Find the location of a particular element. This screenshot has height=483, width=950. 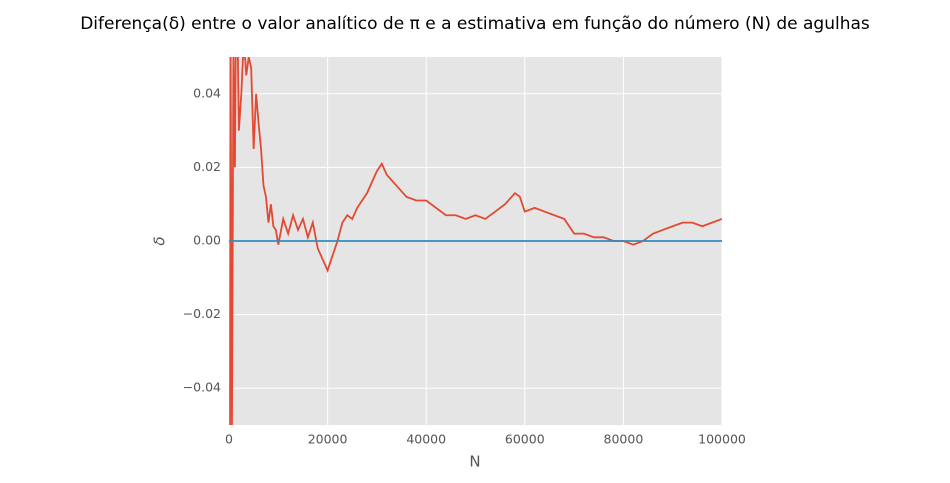

y-tick-label: 0.00 is located at coordinates (207, 240).